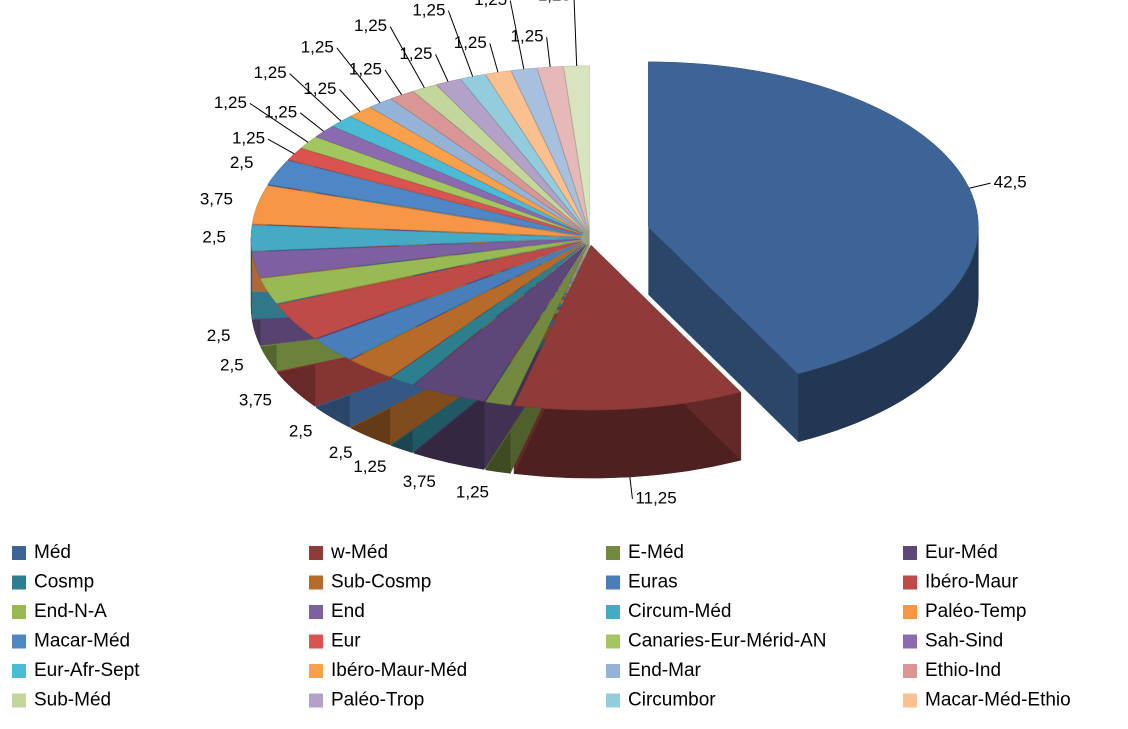 This screenshot has width=1128, height=729. What do you see at coordinates (399, 670) in the screenshot?
I see `legend-label: Ibéro-Maur-Méd` at bounding box center [399, 670].